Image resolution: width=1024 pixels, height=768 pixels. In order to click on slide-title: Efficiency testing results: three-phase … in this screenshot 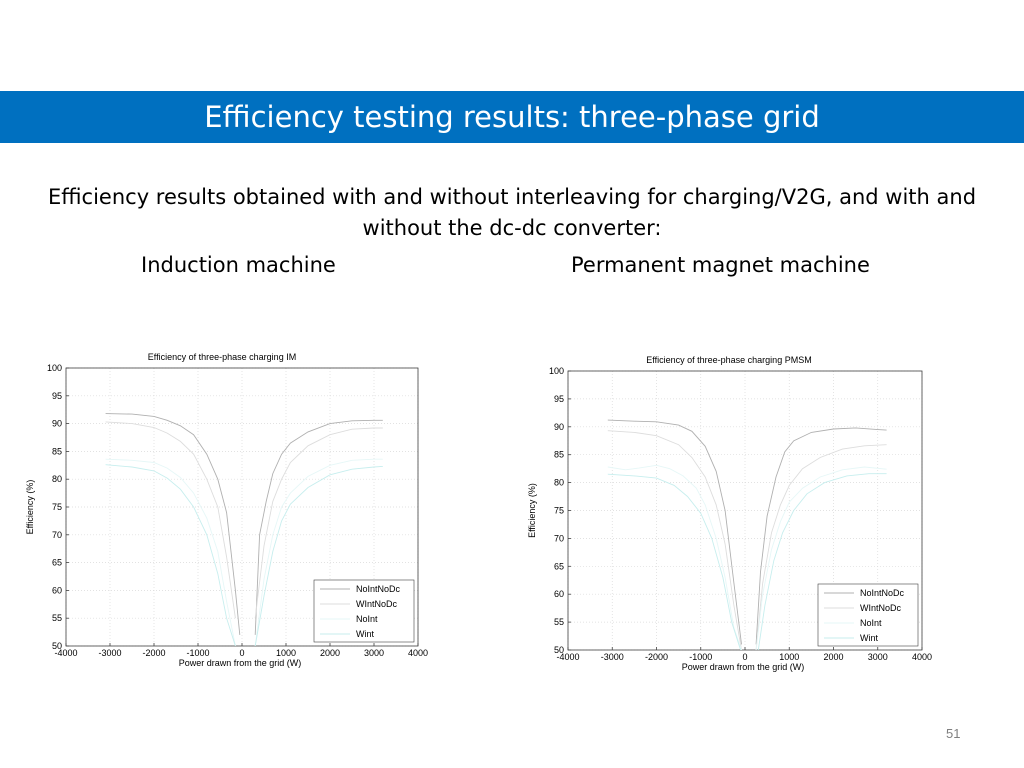, I will do `click(512, 117)`.